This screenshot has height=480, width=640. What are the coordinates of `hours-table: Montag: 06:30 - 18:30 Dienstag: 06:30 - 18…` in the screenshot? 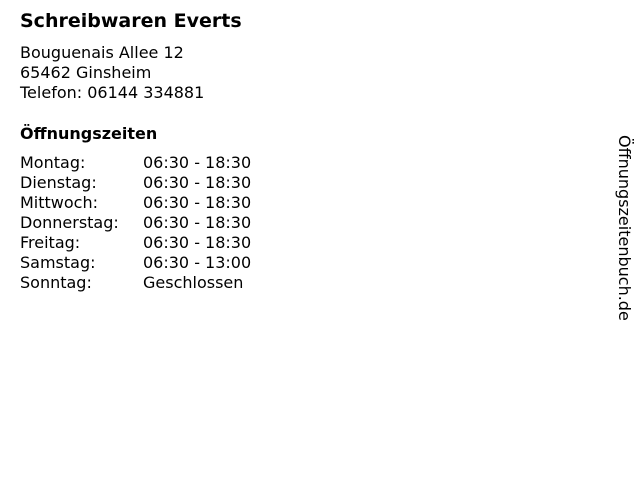 It's located at (135, 223).